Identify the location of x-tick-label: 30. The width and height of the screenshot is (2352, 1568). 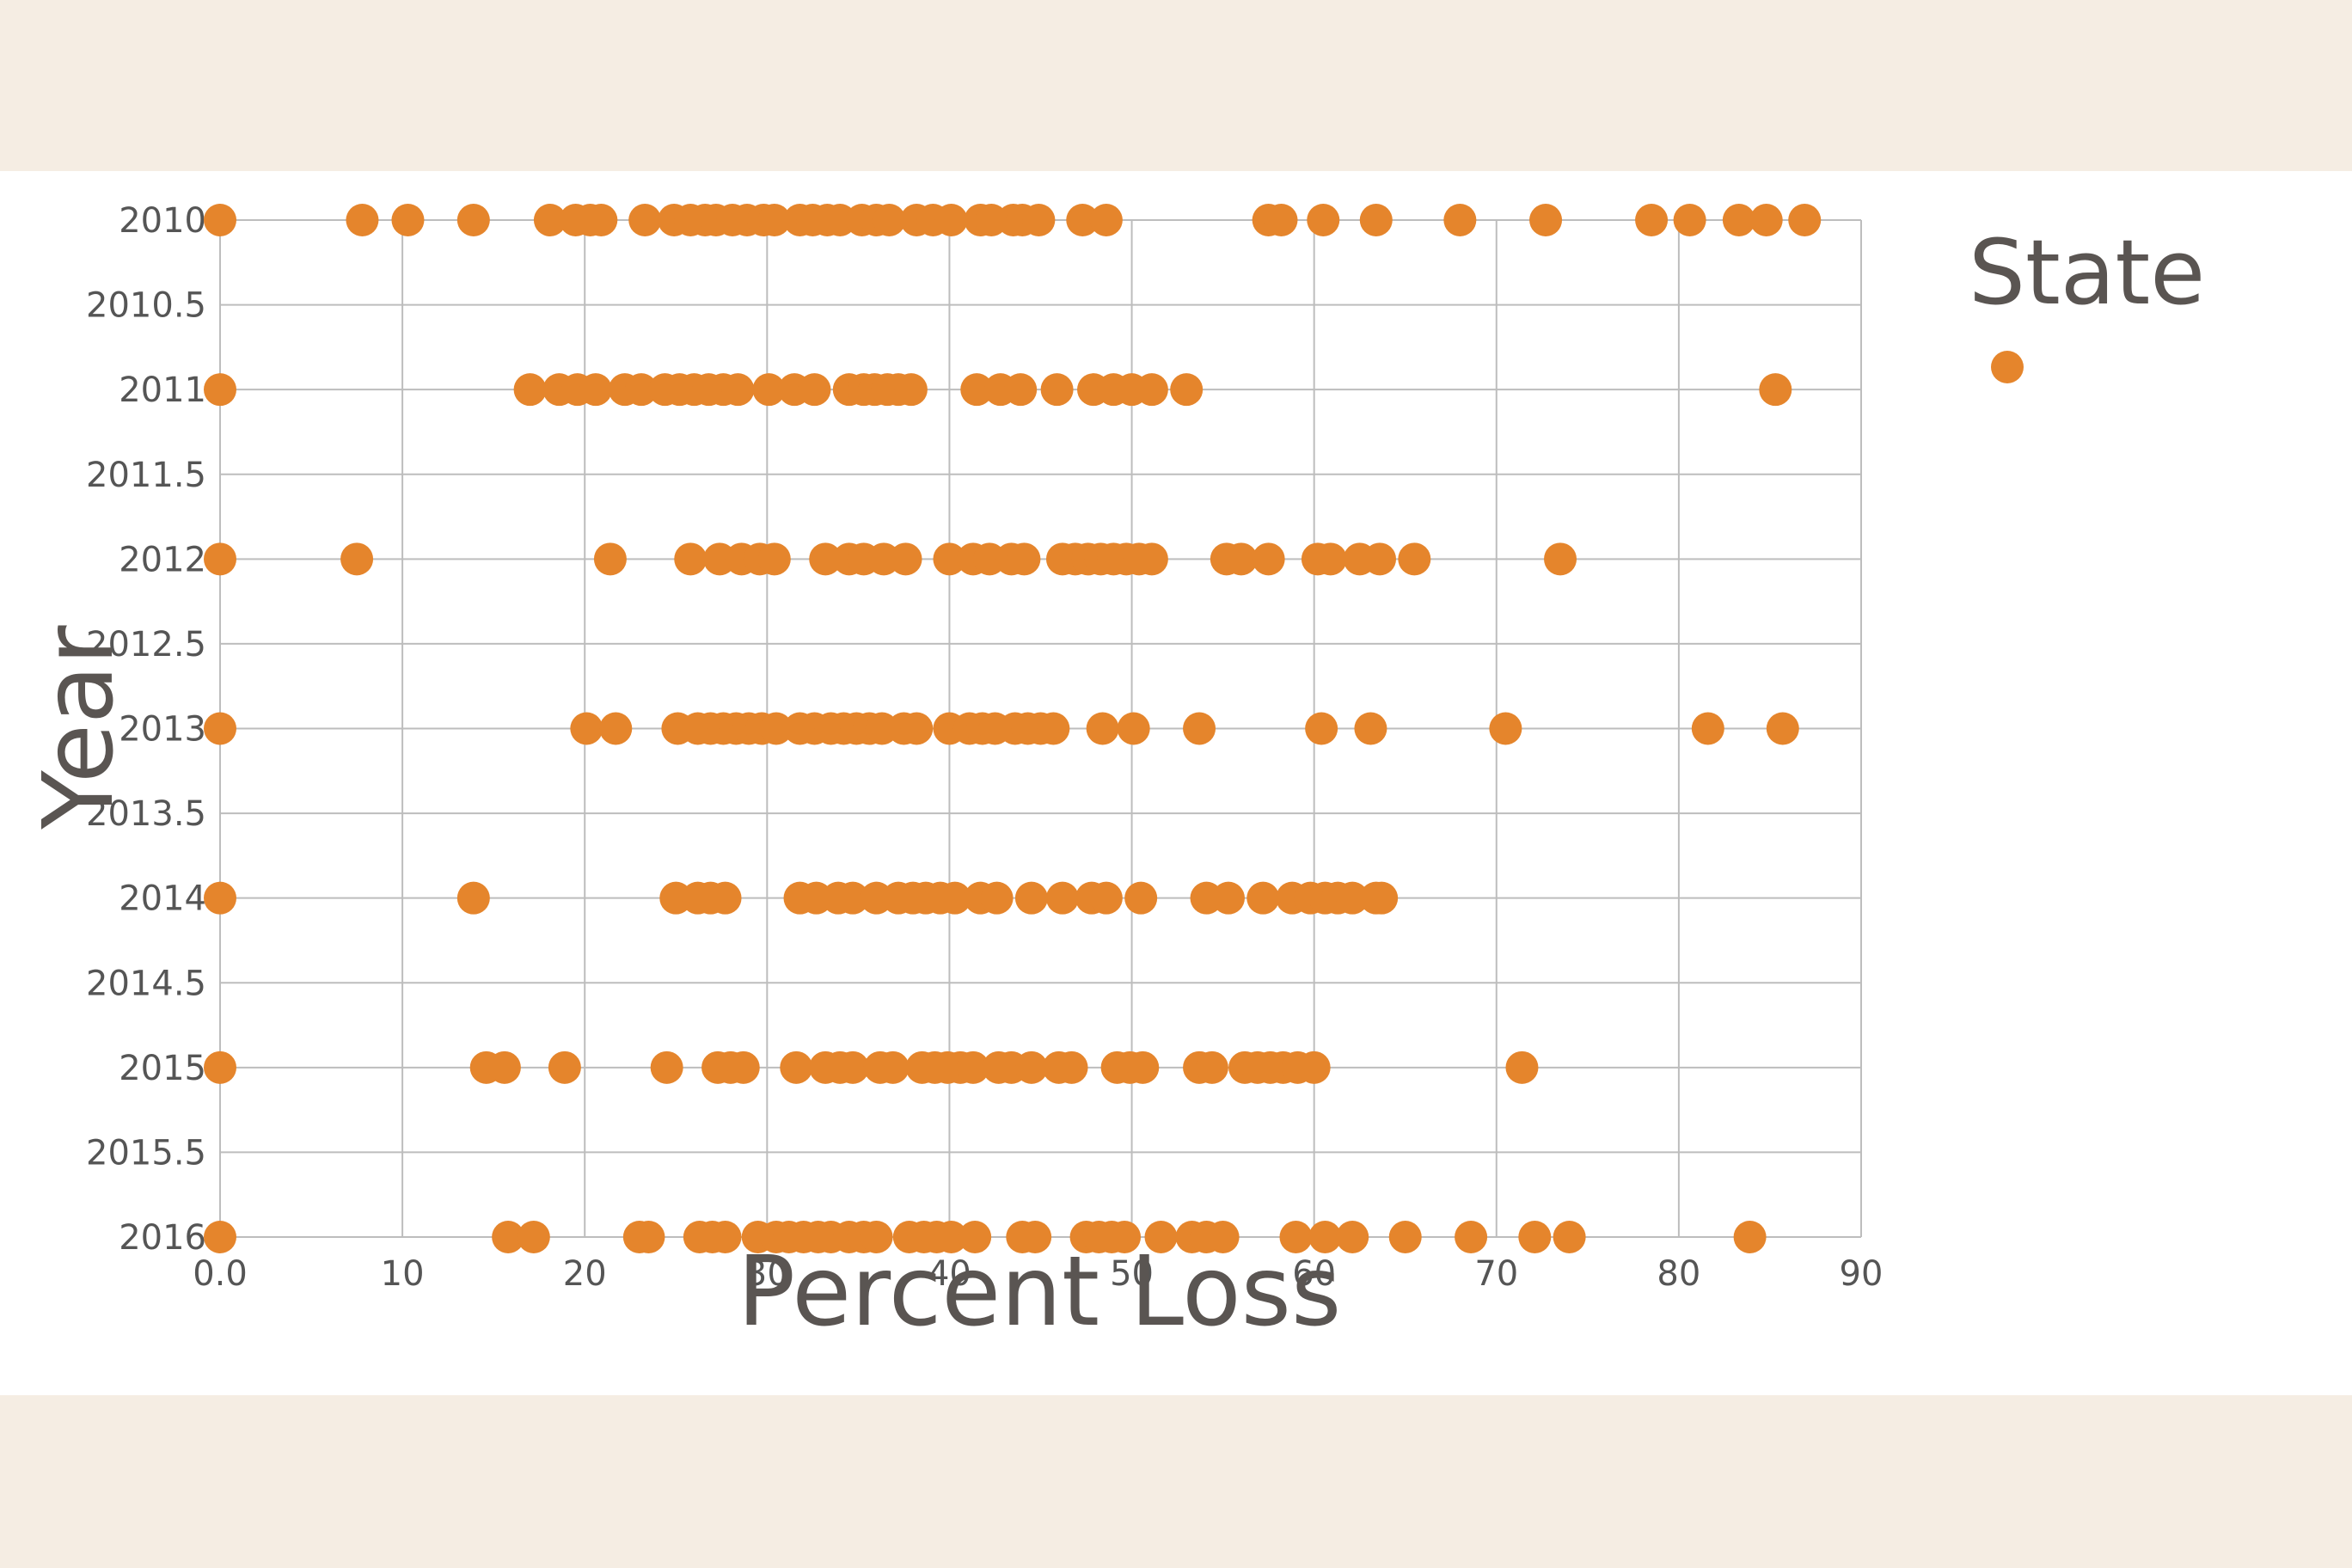
(767, 1274).